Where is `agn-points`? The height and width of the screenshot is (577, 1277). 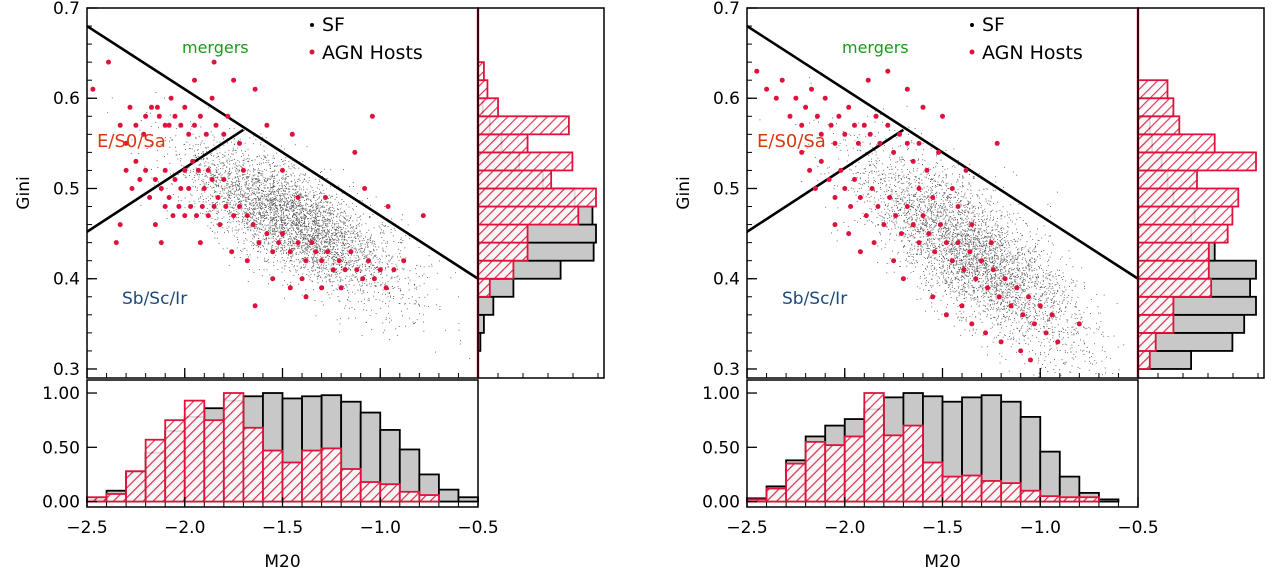
agn-points is located at coordinates (257, 184).